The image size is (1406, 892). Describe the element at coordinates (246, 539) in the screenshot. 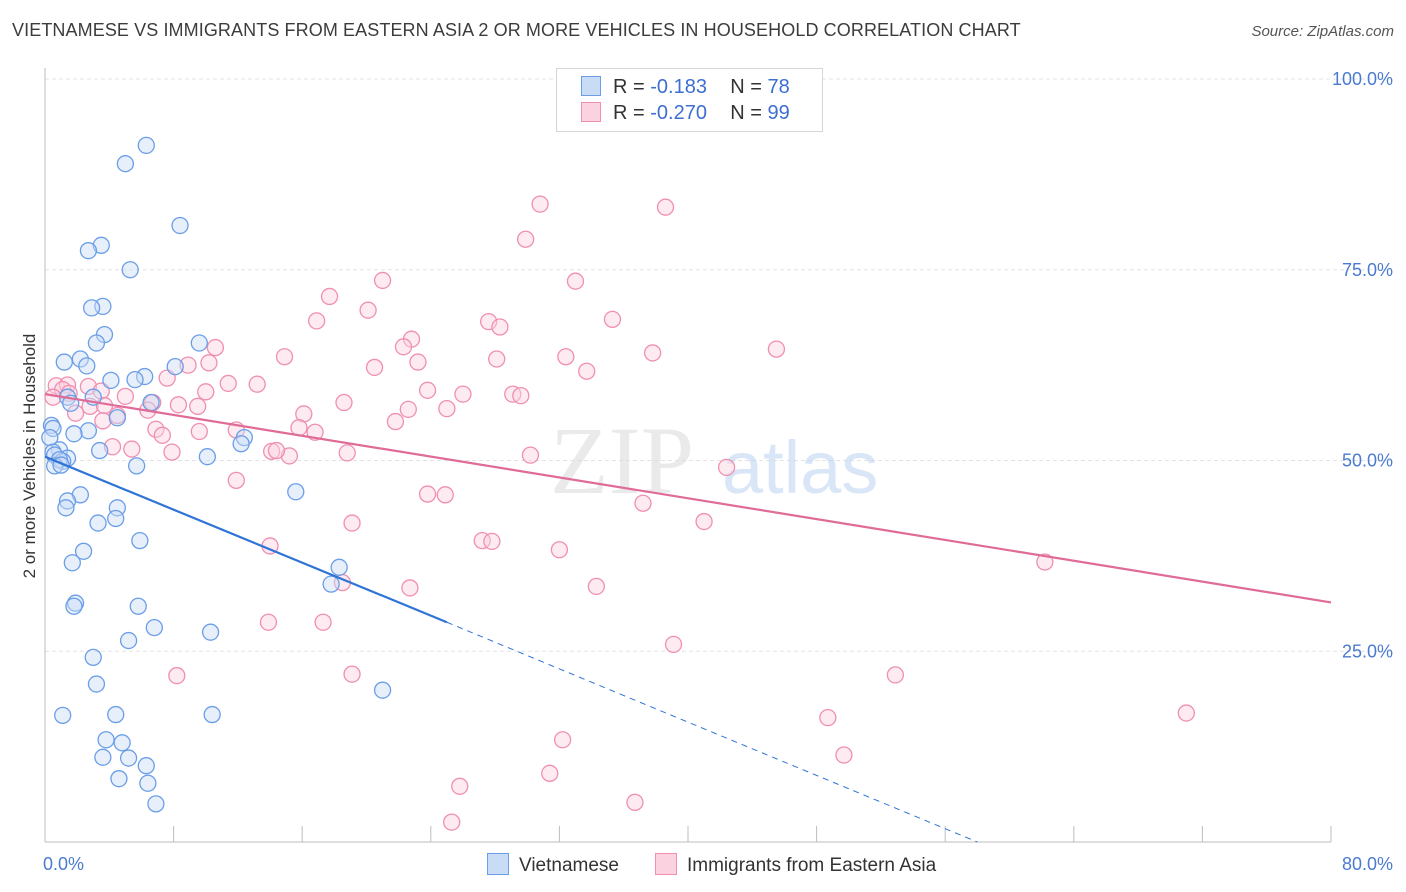

I see `trendline-vietnamese` at that location.